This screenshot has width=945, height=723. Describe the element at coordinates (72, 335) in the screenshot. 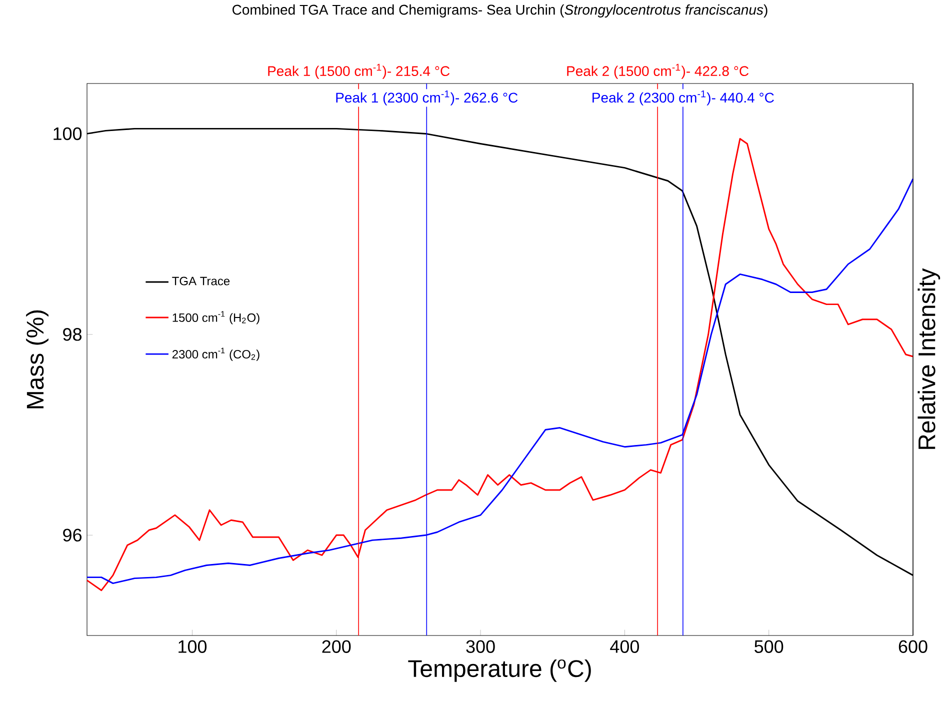

I see `y-tick-label: 98` at that location.